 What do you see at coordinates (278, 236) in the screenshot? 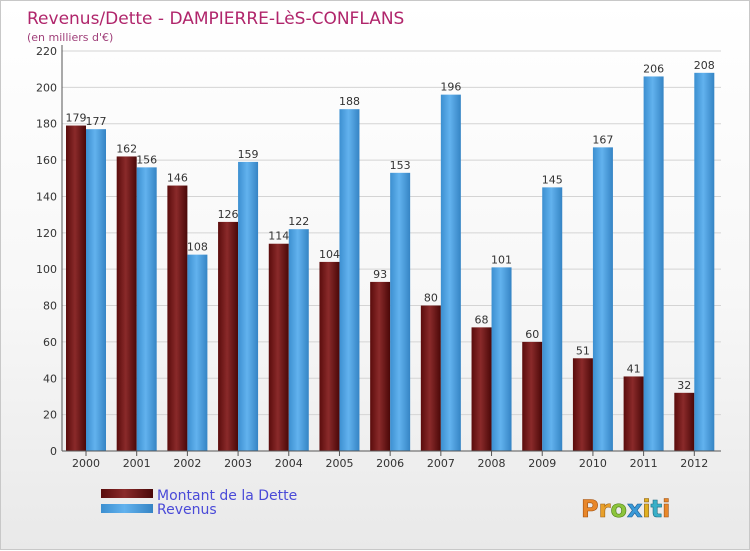
I see `data-label-debt: 114` at bounding box center [278, 236].